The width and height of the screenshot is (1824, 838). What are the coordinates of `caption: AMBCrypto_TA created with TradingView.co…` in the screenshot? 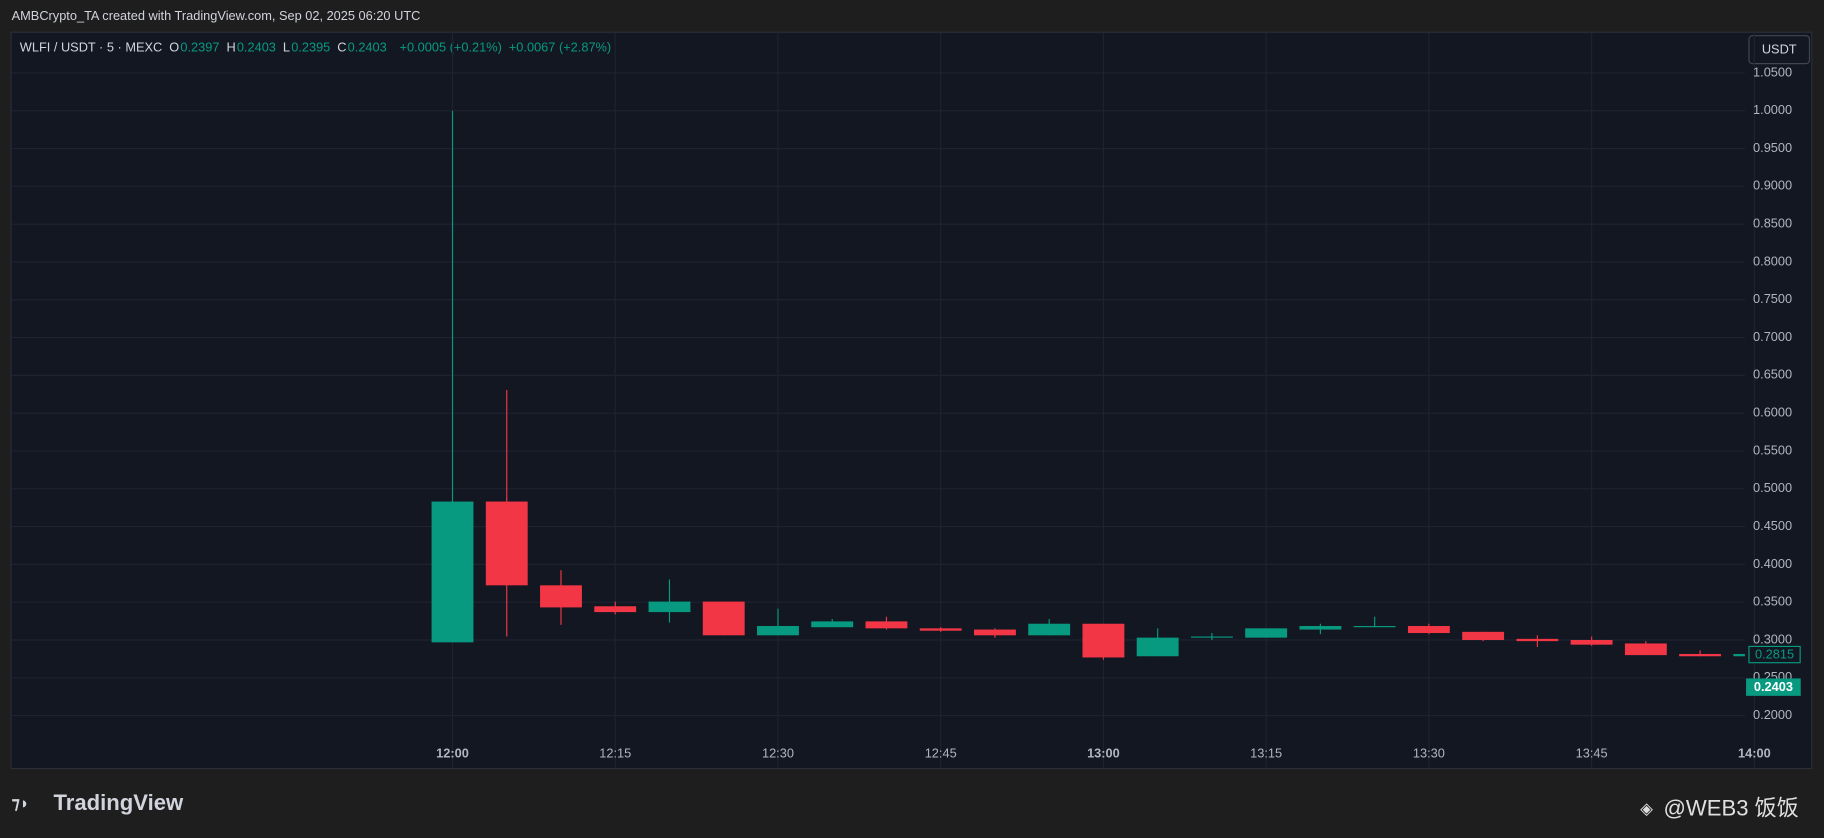 It's located at (216, 15).